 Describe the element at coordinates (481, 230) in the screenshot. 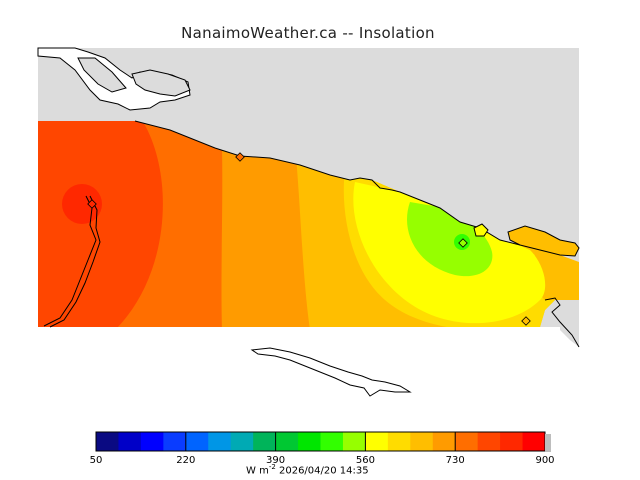

I see `island-small` at that location.